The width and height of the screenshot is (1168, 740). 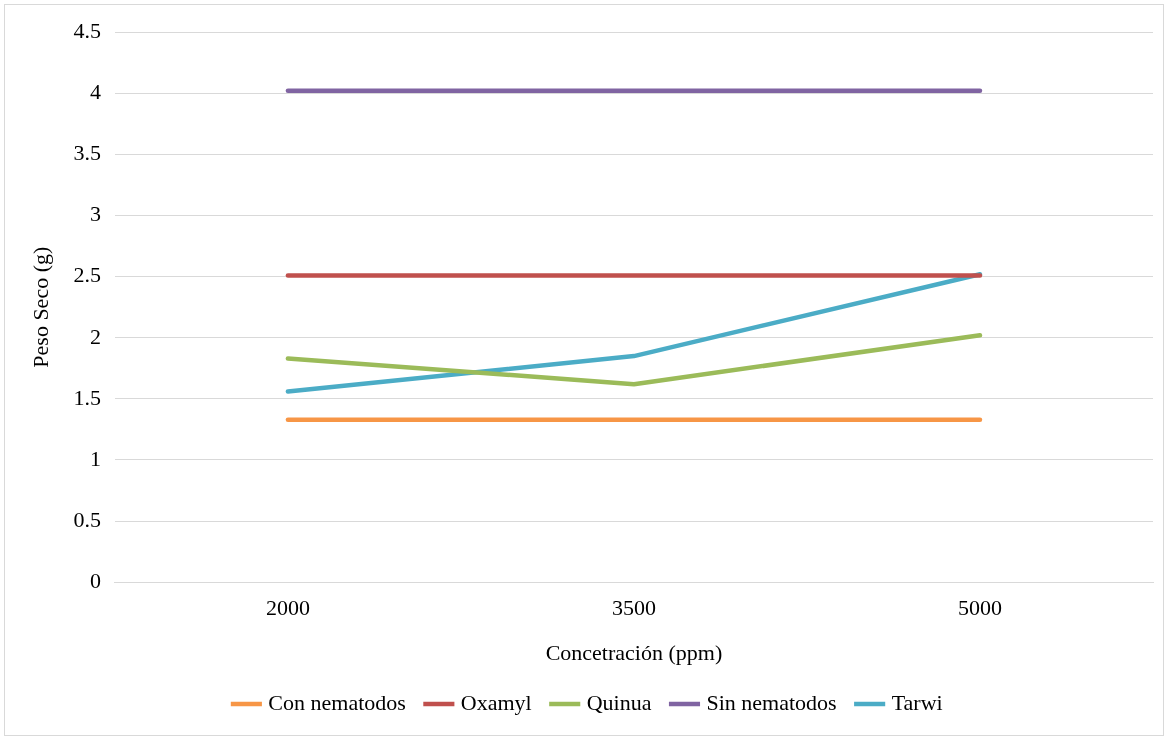 What do you see at coordinates (95, 92) in the screenshot?
I see `y-tick-label: 4` at bounding box center [95, 92].